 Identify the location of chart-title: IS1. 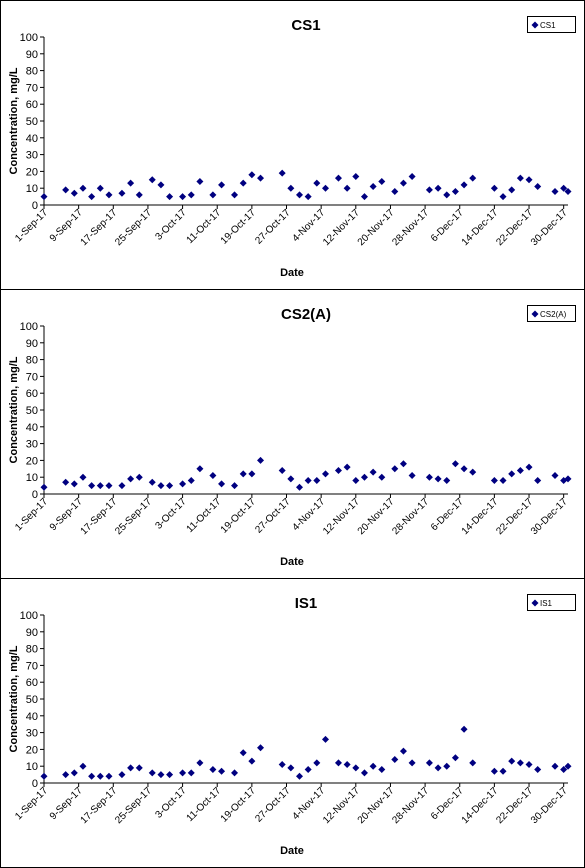
(306, 603).